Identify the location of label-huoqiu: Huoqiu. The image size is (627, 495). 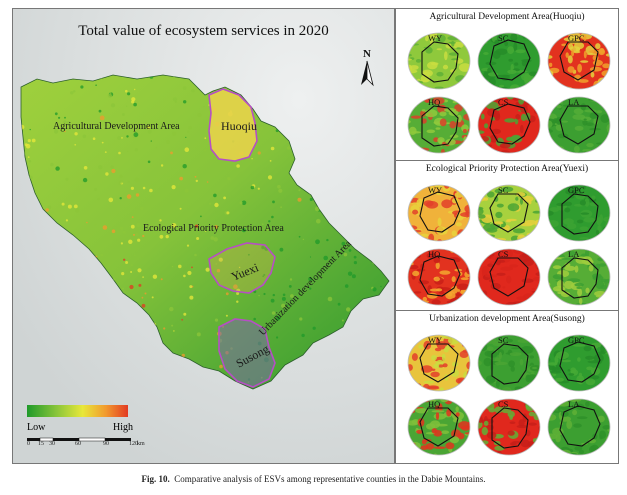
(239, 126).